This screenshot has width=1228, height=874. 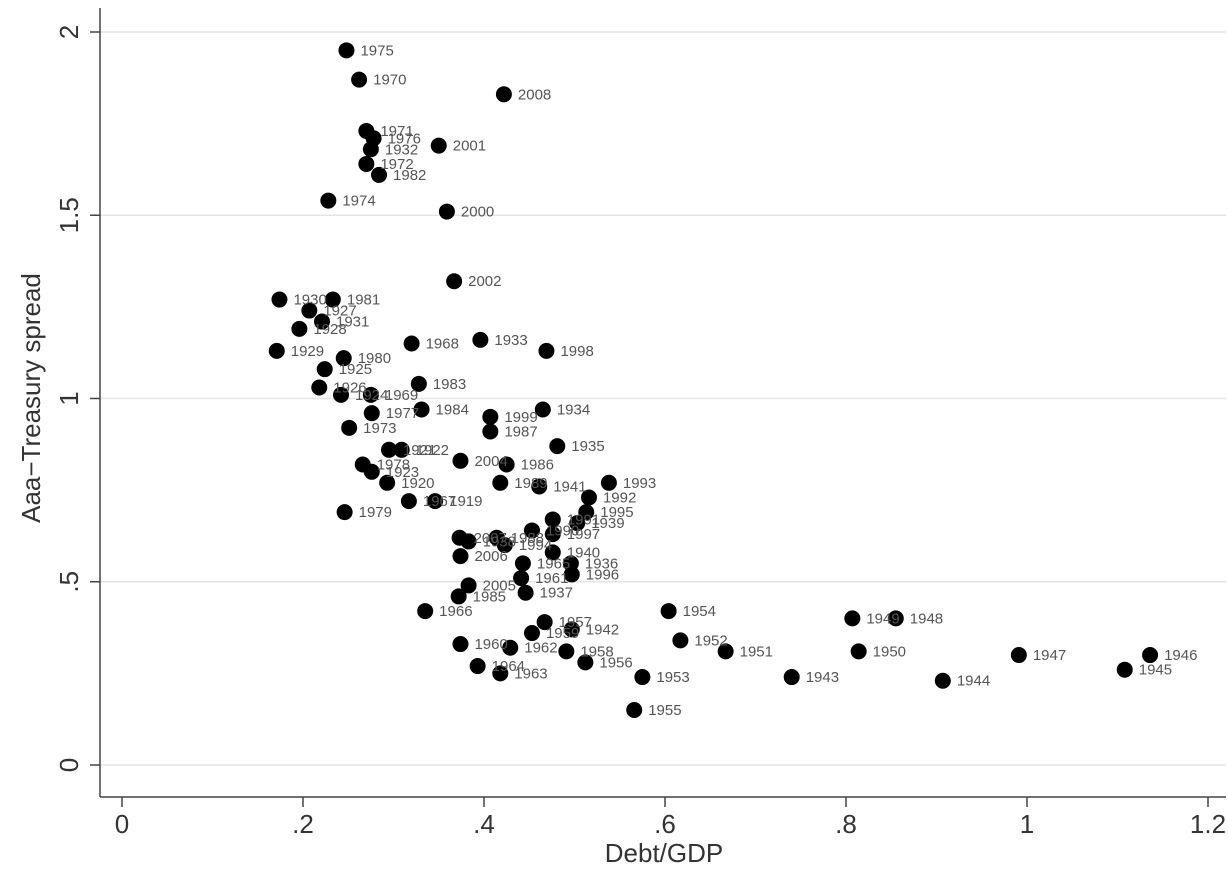 What do you see at coordinates (680, 640) in the screenshot?
I see `data-point-1952` at bounding box center [680, 640].